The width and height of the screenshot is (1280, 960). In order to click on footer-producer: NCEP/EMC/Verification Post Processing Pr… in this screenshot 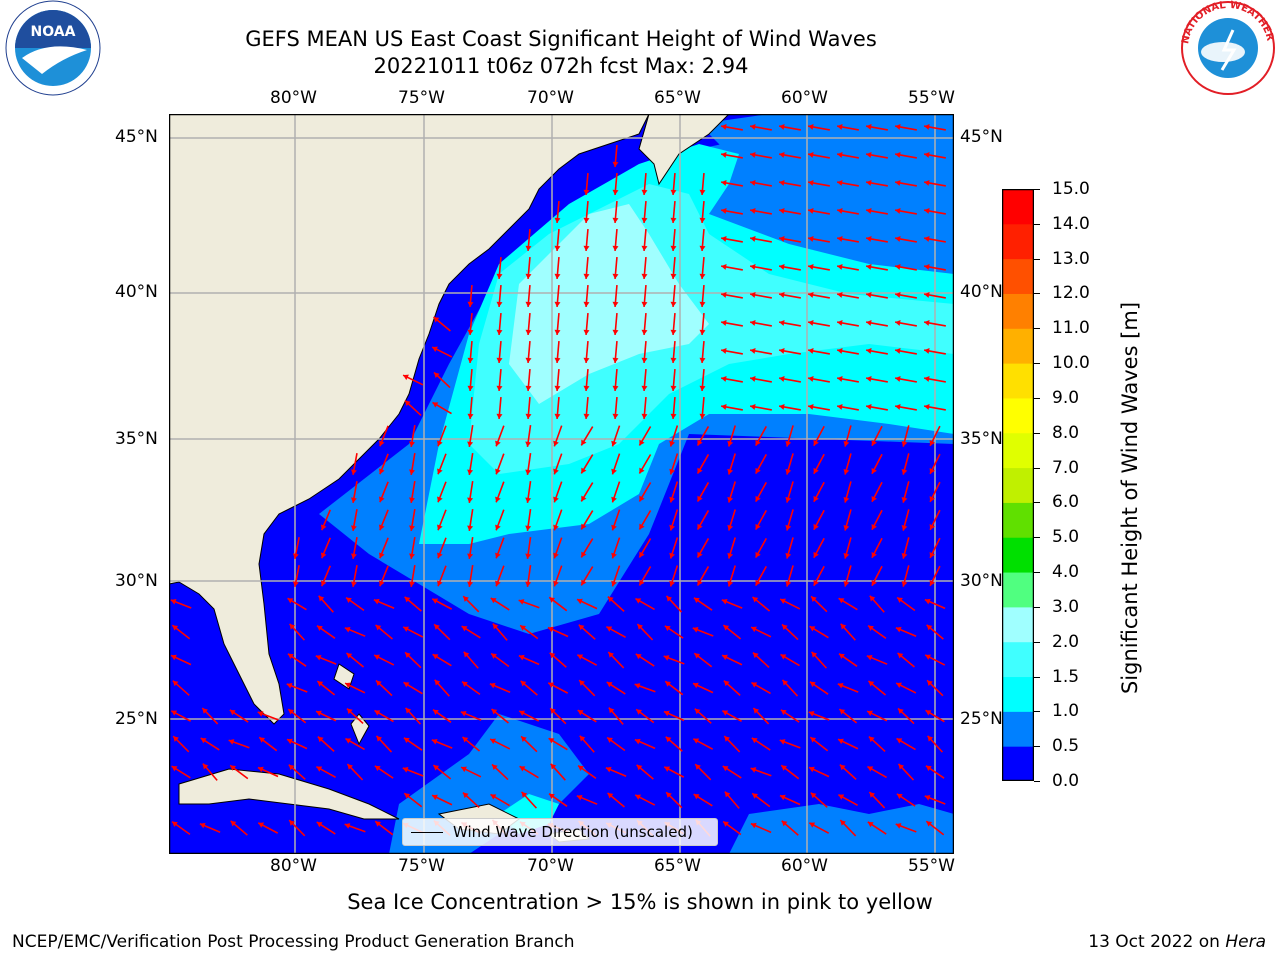, I will do `click(293, 942)`.